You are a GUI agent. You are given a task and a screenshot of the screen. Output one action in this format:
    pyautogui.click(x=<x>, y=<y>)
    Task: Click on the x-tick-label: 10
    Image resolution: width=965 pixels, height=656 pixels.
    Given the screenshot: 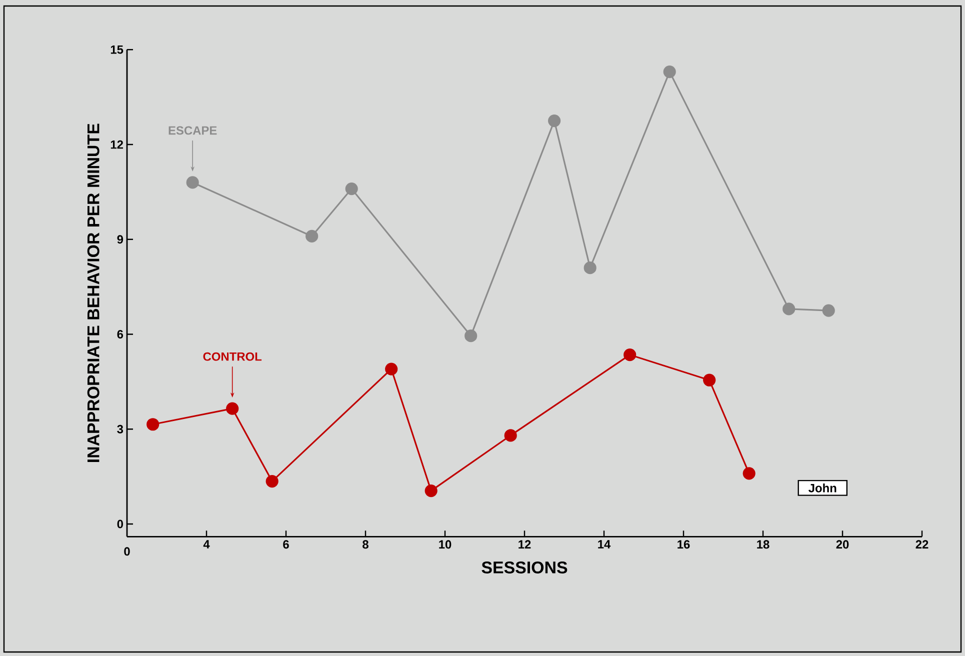 What is the action you would take?
    pyautogui.click(x=445, y=544)
    